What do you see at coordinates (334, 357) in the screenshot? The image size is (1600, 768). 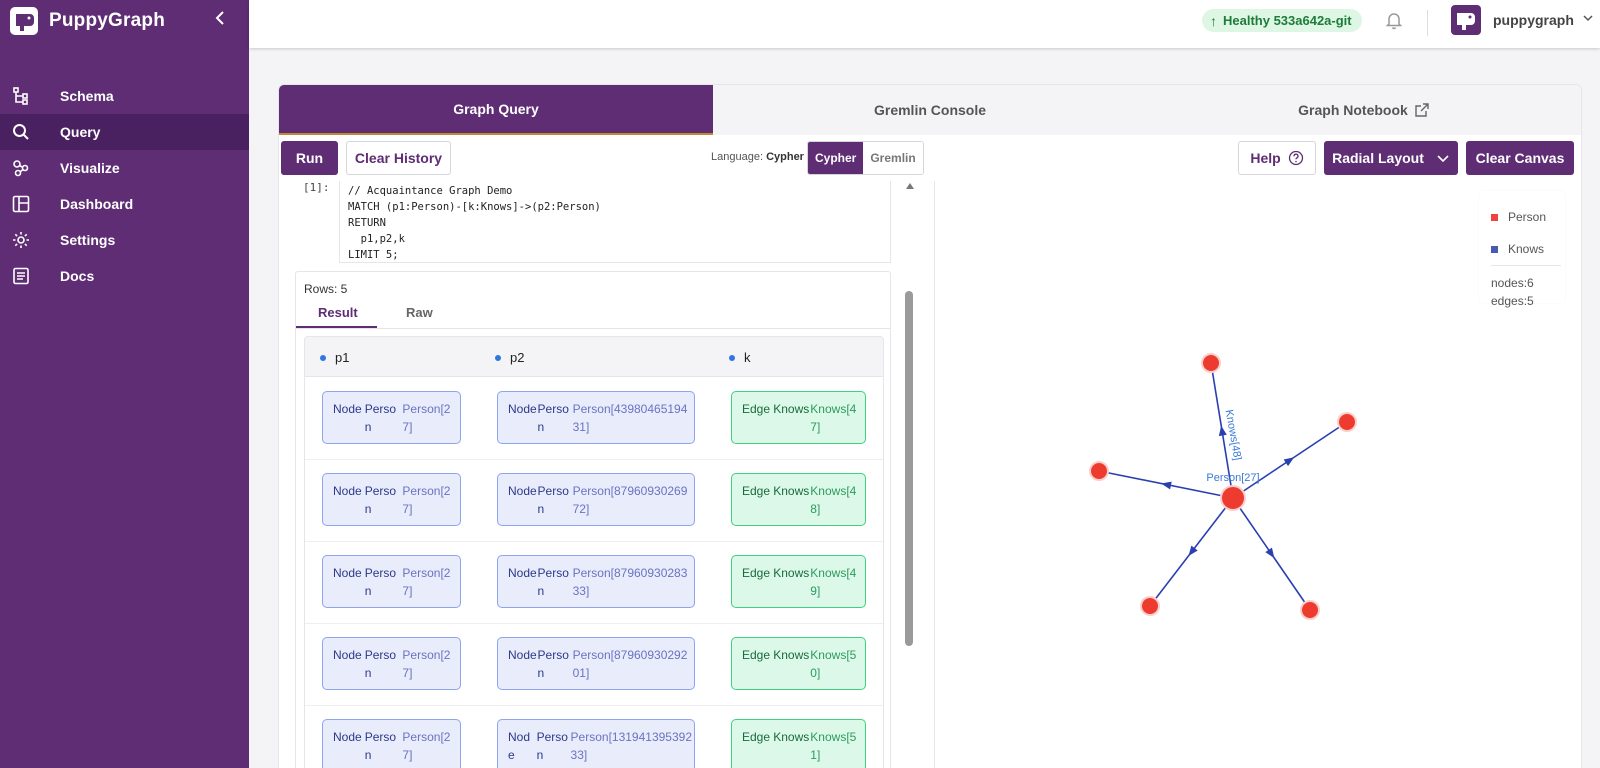 I see `column-header-p1: p1` at bounding box center [334, 357].